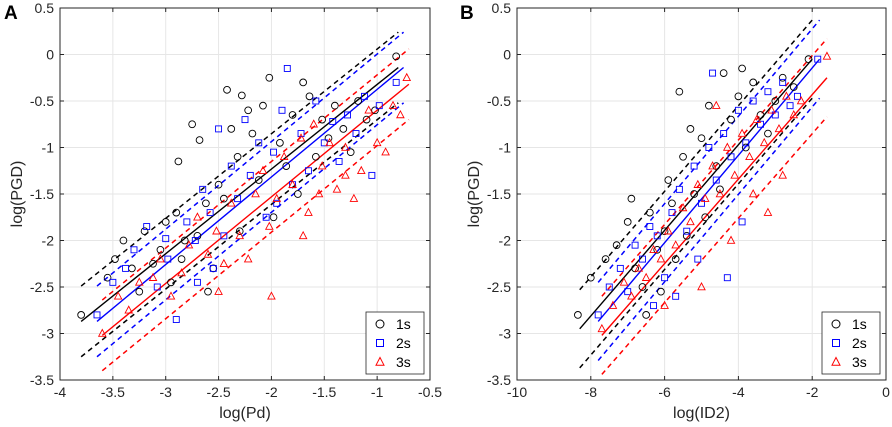 This screenshot has width=892, height=427. What do you see at coordinates (851, 343) in the screenshot?
I see `legend-box` at bounding box center [851, 343].